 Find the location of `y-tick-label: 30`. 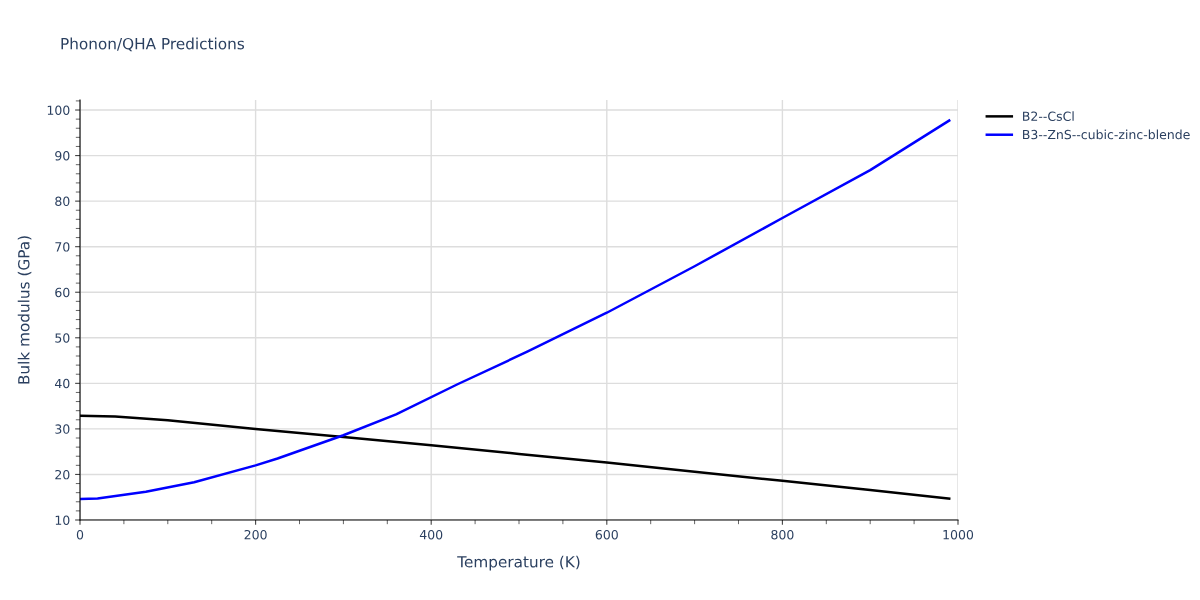

y-tick-label: 30 is located at coordinates (62, 429).